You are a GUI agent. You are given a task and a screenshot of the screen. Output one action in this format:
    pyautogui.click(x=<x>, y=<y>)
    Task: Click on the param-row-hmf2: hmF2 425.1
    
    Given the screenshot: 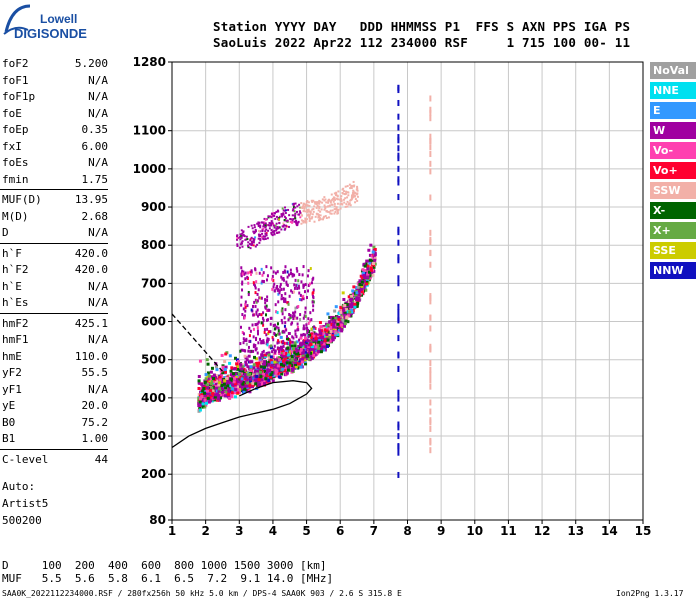 What is the action you would take?
    pyautogui.click(x=55, y=324)
    